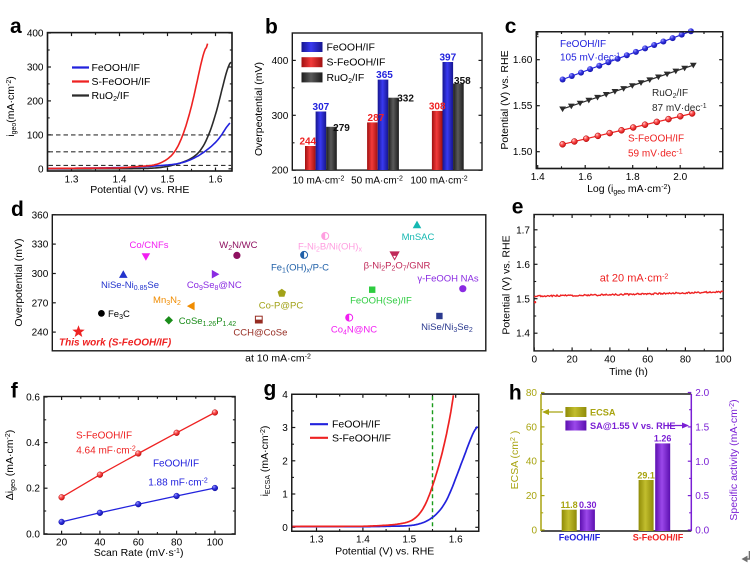 This screenshot has height=564, width=750. I want to click on svg-text: 0.5, so click(702, 496).